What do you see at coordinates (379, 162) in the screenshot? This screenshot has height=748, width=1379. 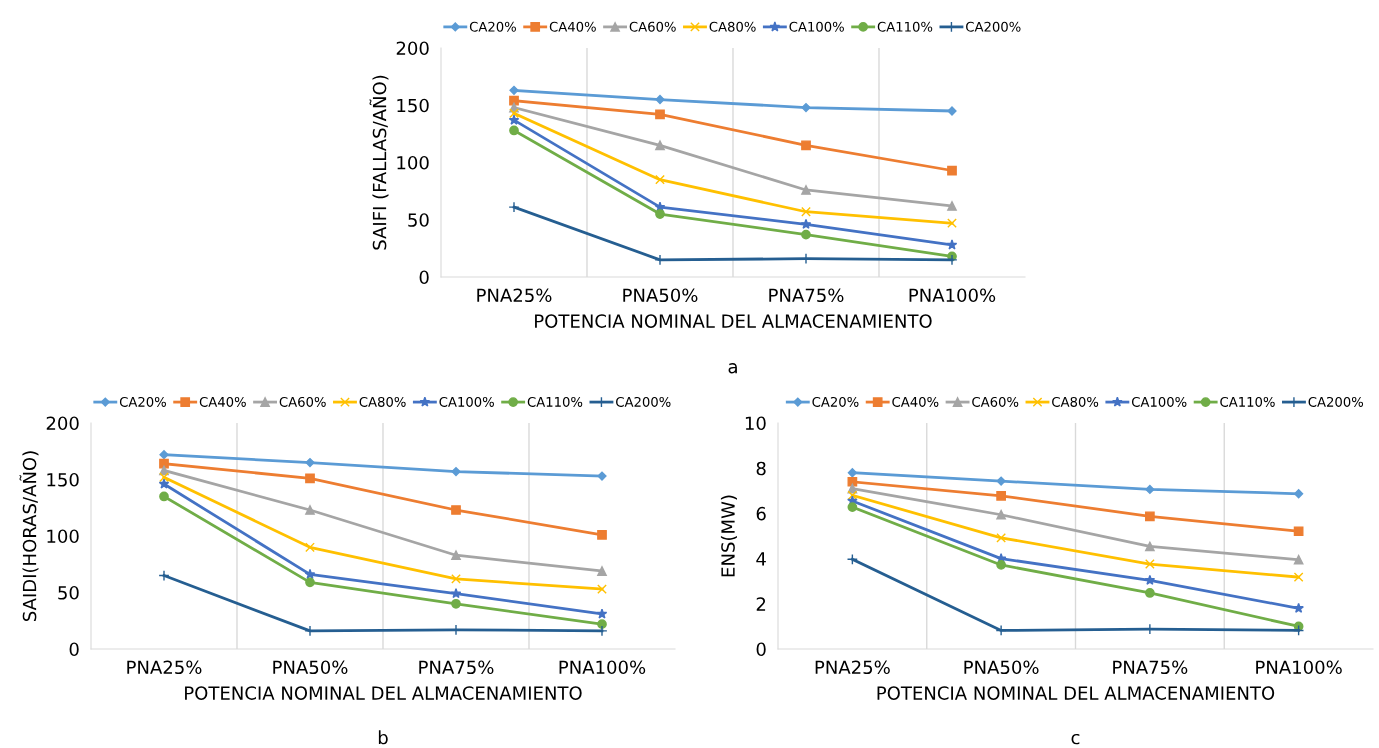 I see `y-axis-title: SAIFI (FALLAS/AÑO)` at bounding box center [379, 162].